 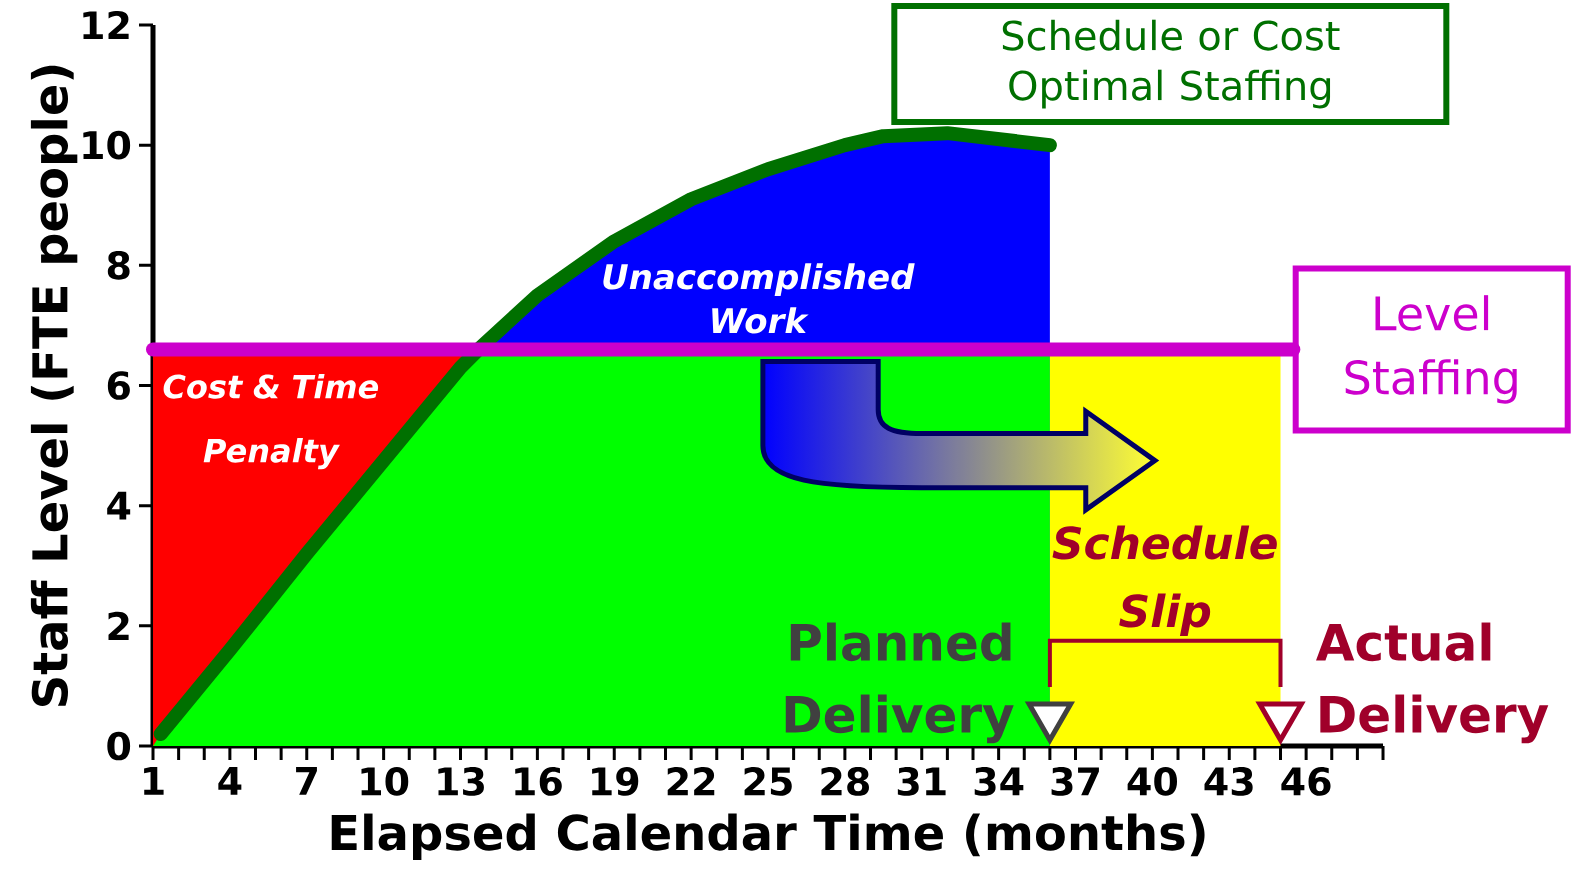 What do you see at coordinates (899, 683) in the screenshot?
I see `series-label: Planned Delivery` at bounding box center [899, 683].